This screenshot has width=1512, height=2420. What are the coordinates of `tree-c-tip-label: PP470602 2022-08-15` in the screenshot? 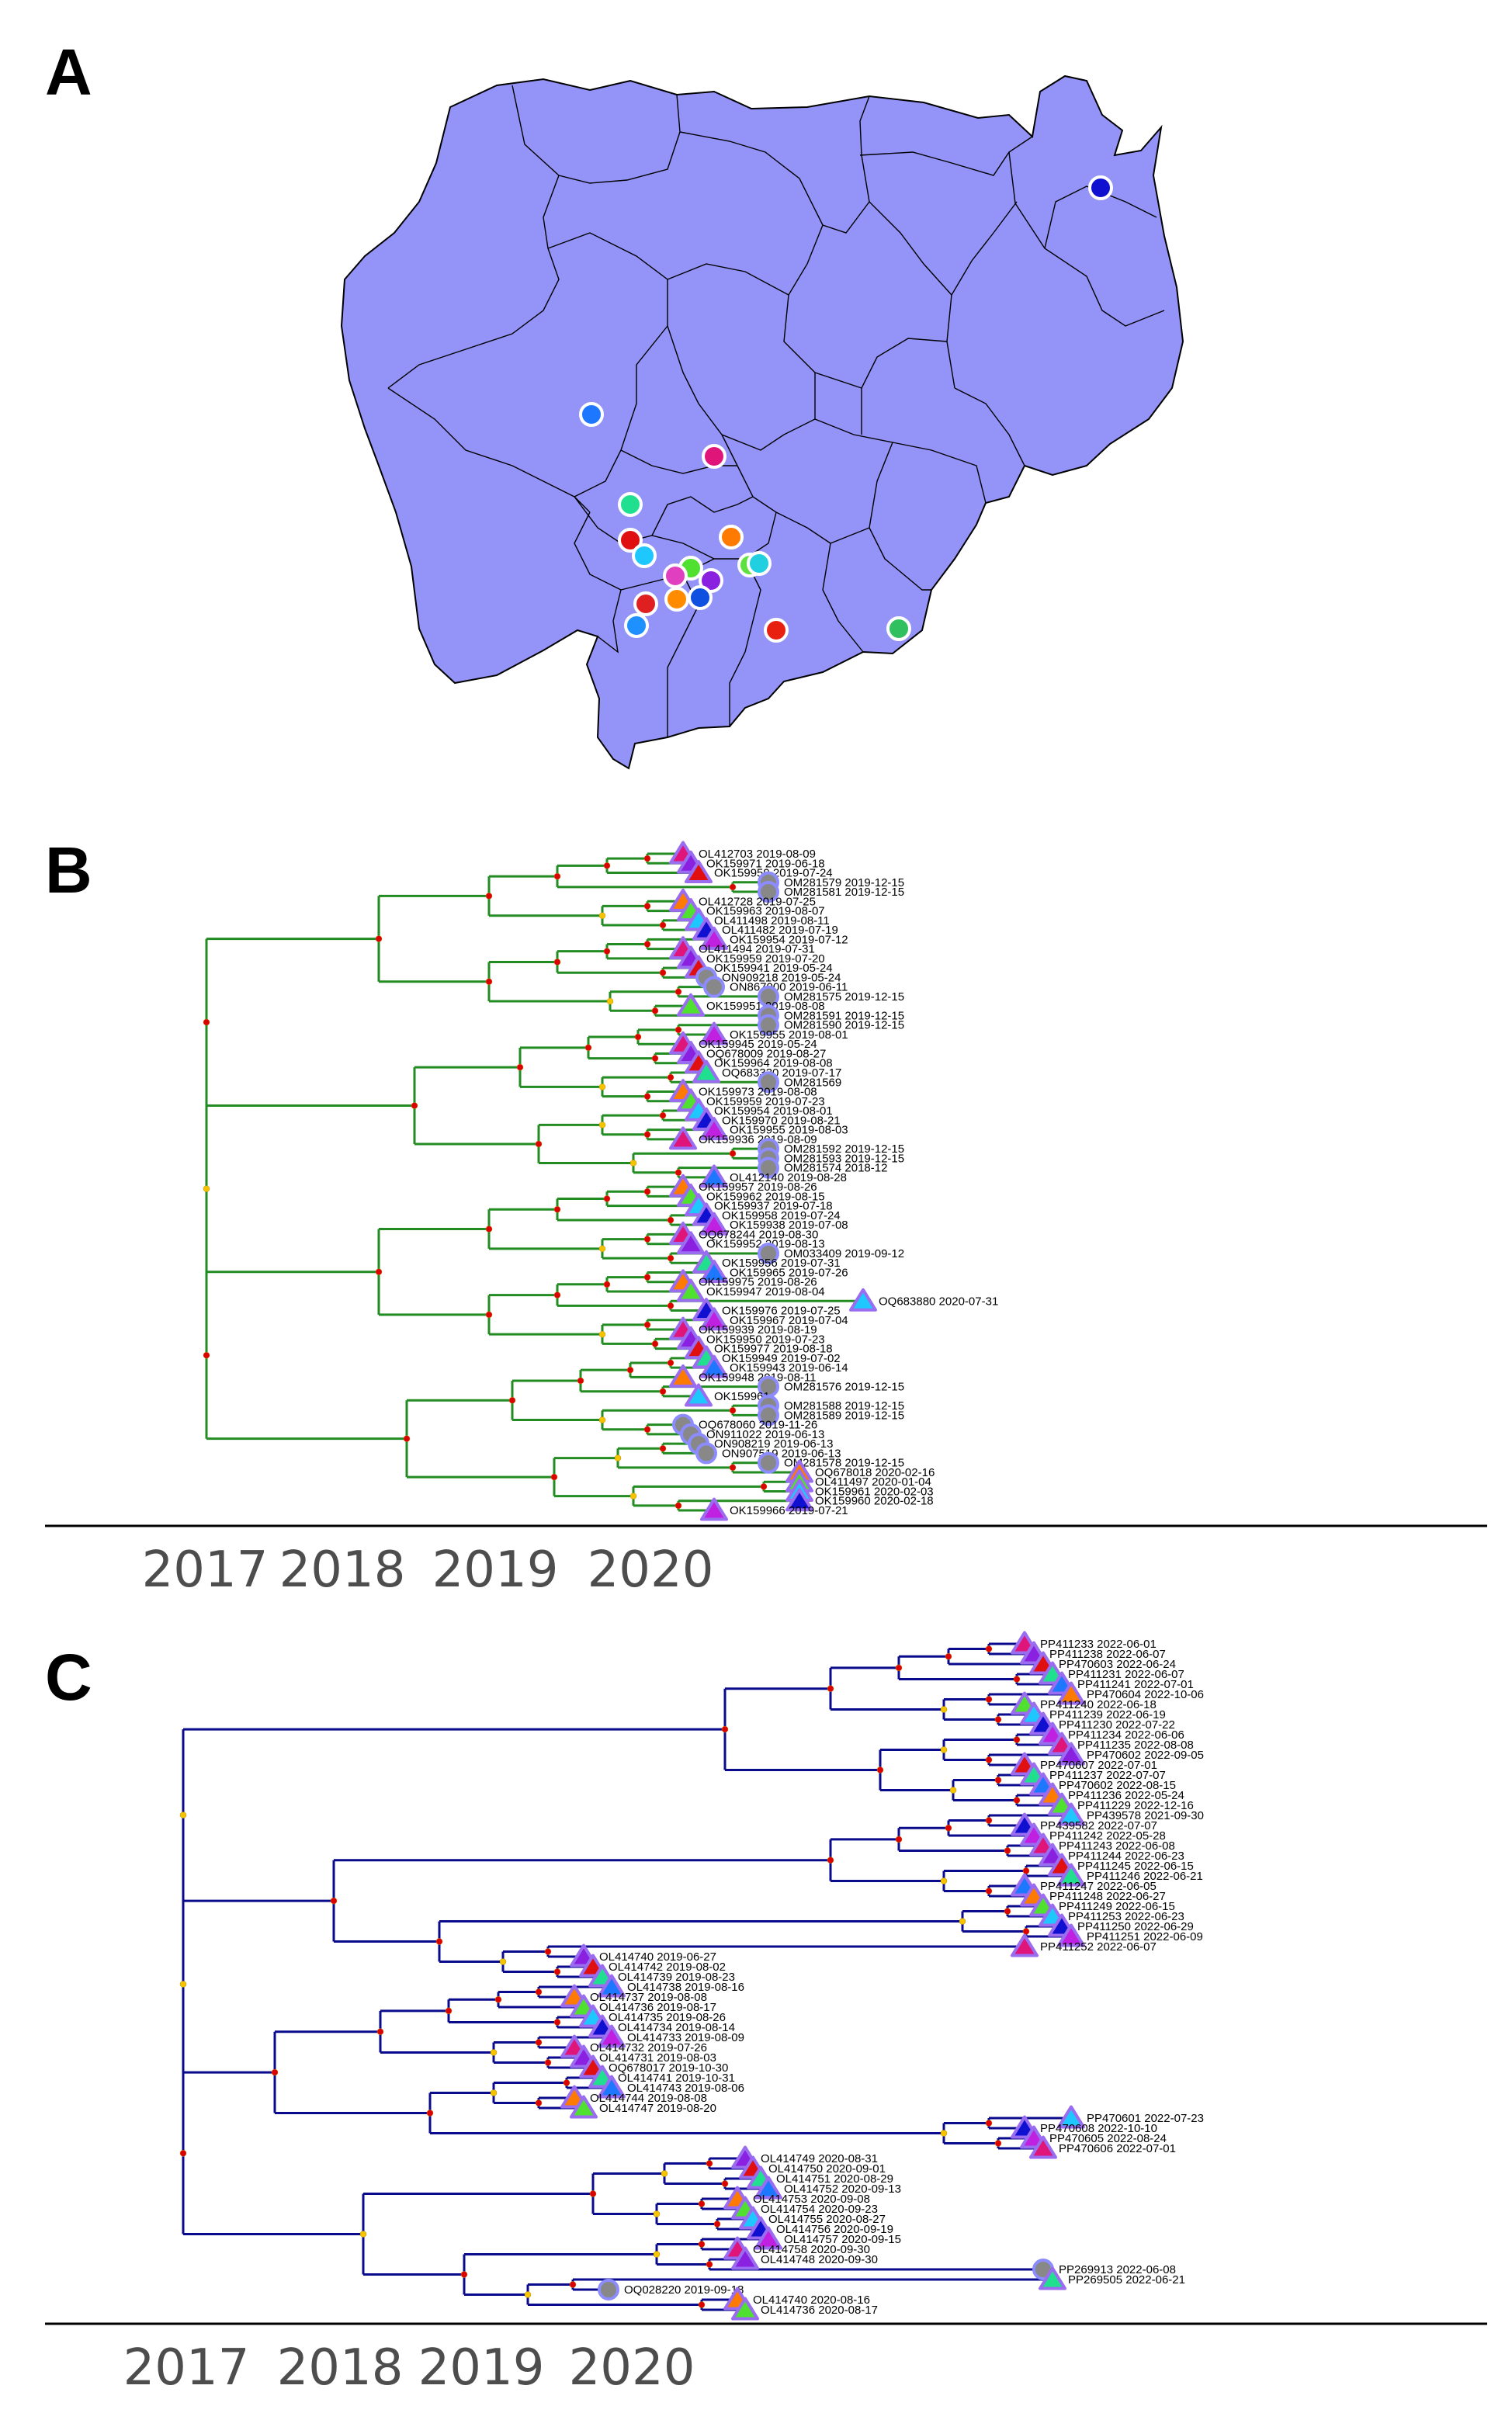 It's located at (1117, 1785).